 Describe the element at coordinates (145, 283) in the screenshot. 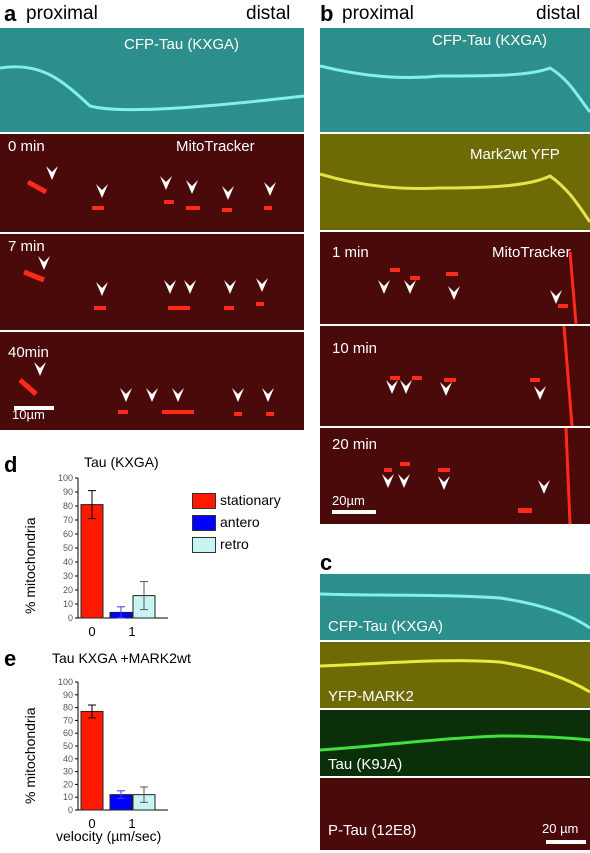

I see `mito-spots-a7` at that location.